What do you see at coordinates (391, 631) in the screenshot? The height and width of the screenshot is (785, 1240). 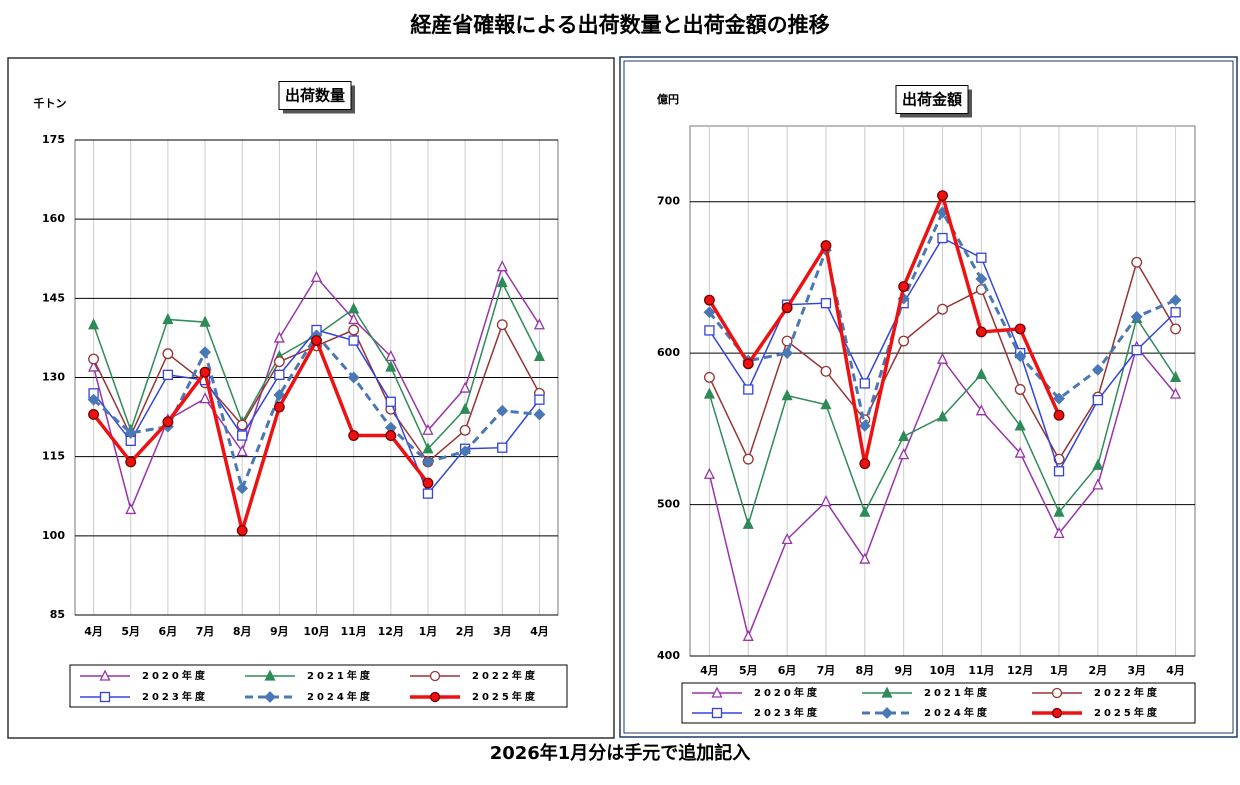 I see `x-tick-label: 12月` at bounding box center [391, 631].